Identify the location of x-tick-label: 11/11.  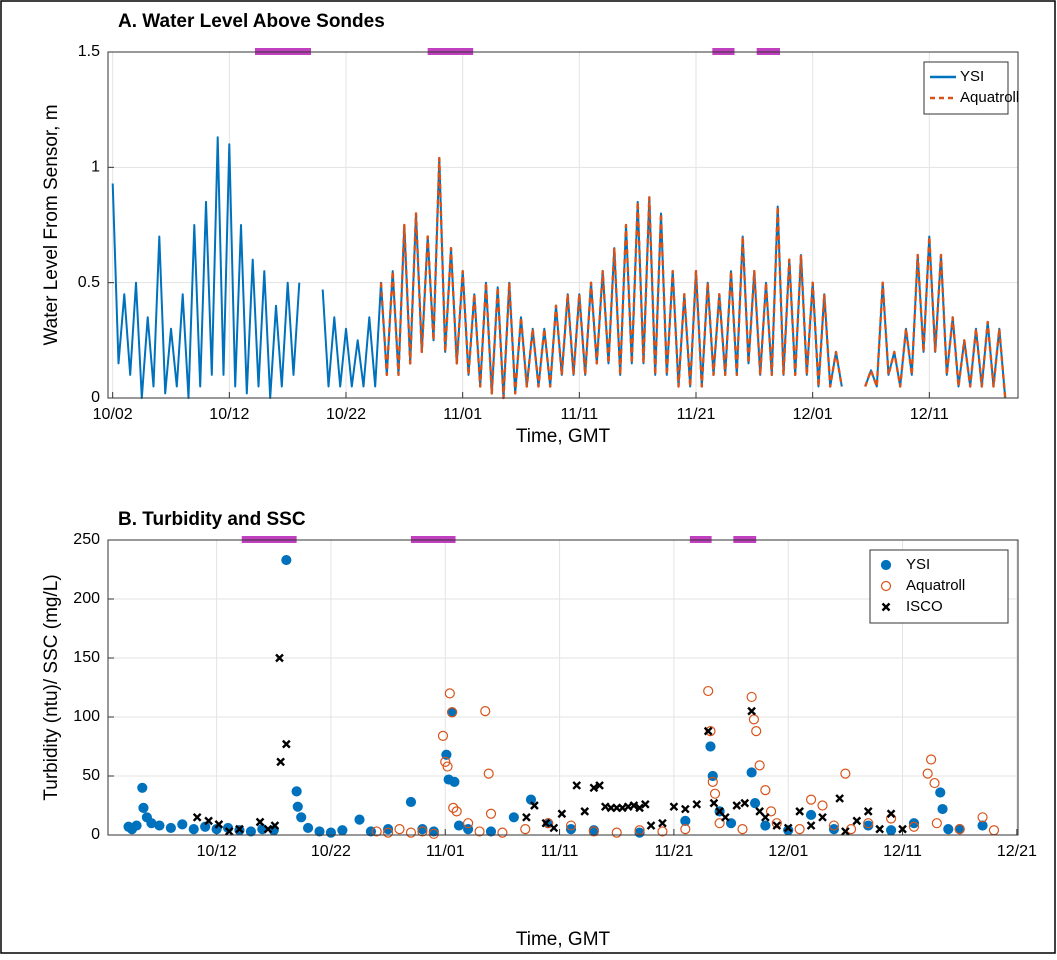
(579, 414).